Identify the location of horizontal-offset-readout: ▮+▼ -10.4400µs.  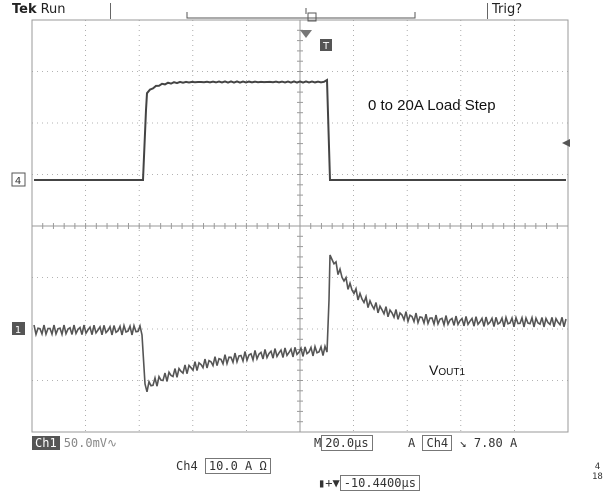
(369, 483).